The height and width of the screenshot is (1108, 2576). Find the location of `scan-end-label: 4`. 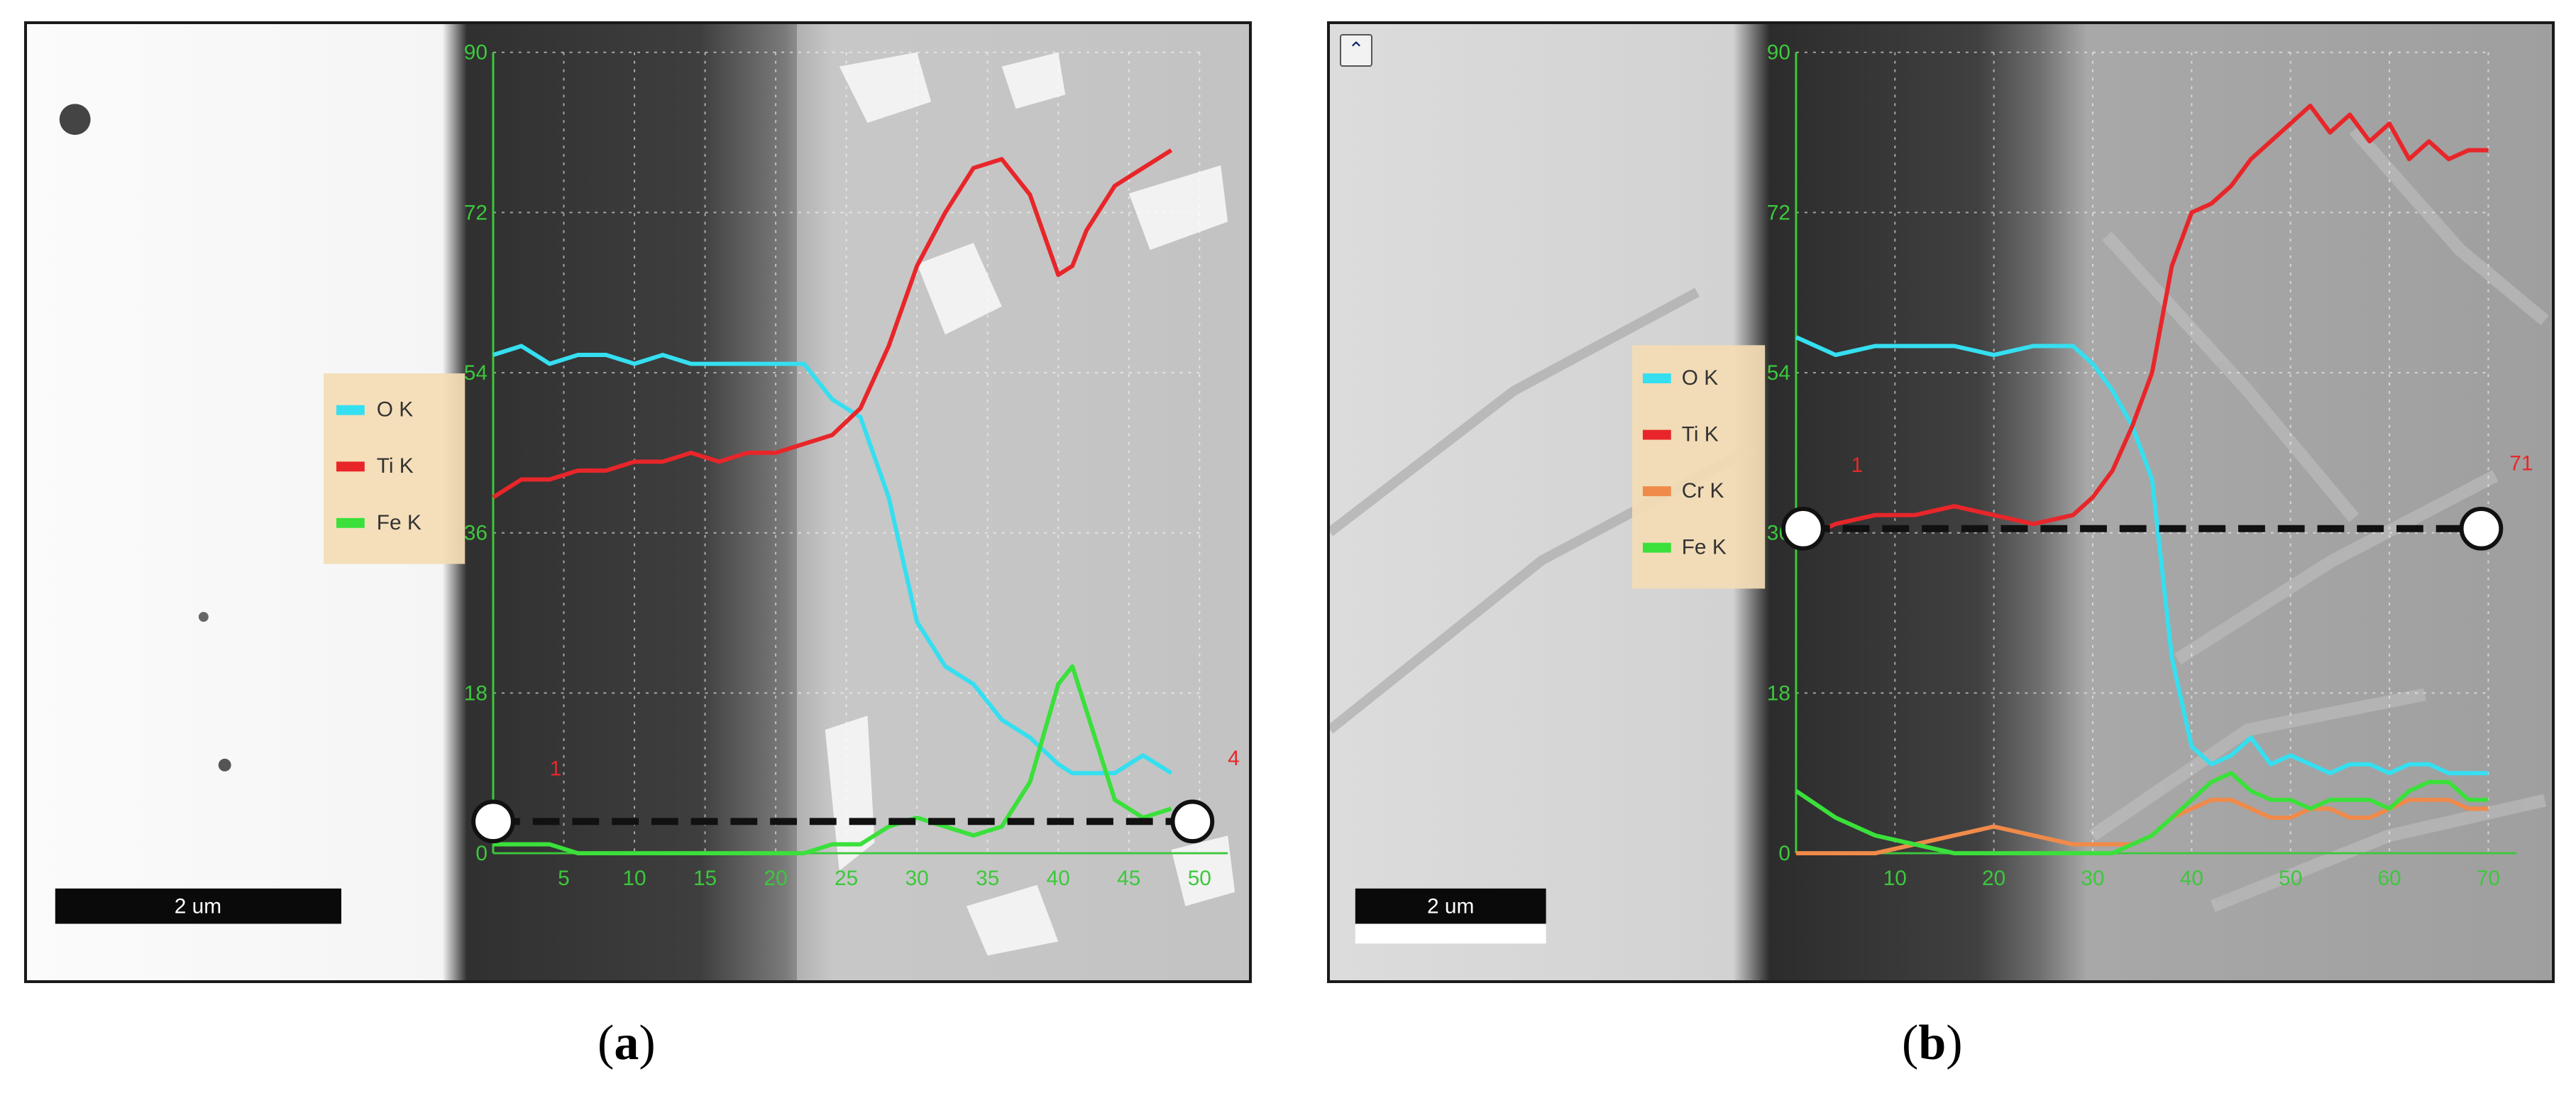

scan-end-label: 4 is located at coordinates (1234, 758).